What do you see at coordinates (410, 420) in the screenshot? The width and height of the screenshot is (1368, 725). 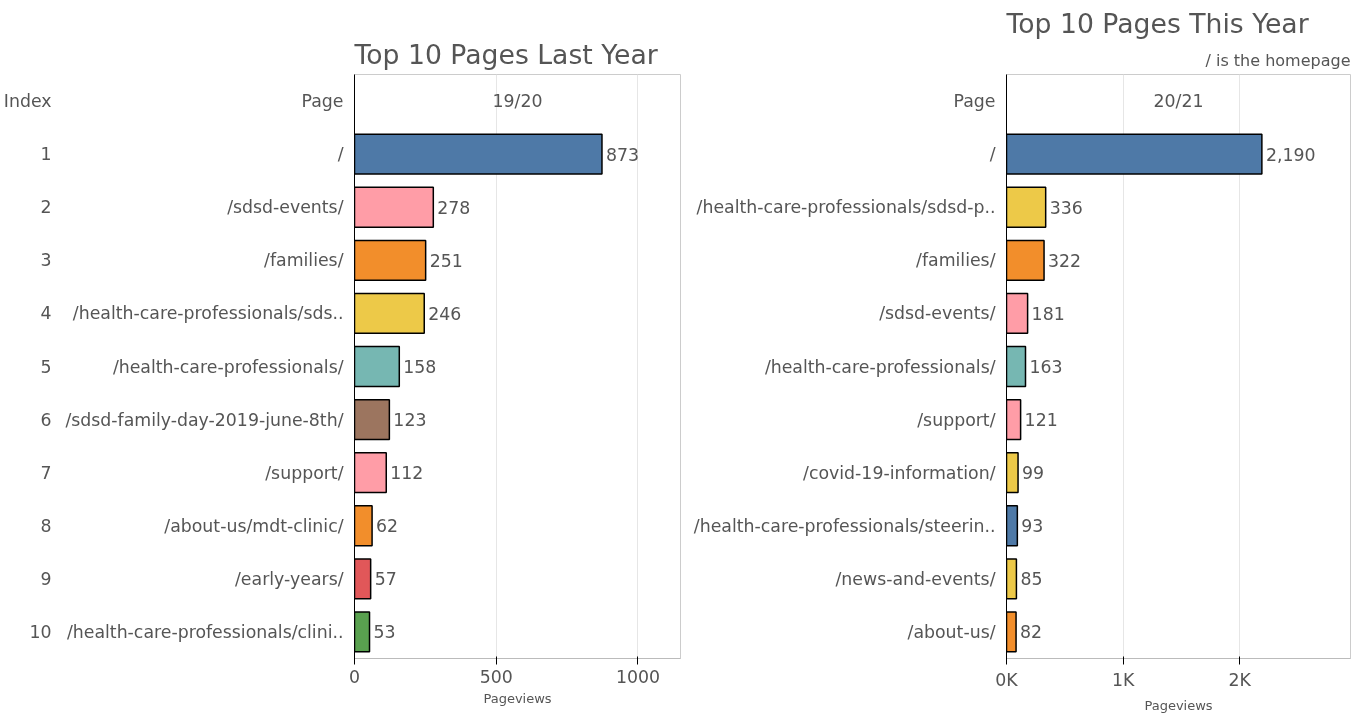 I see `data-label: 123` at bounding box center [410, 420].